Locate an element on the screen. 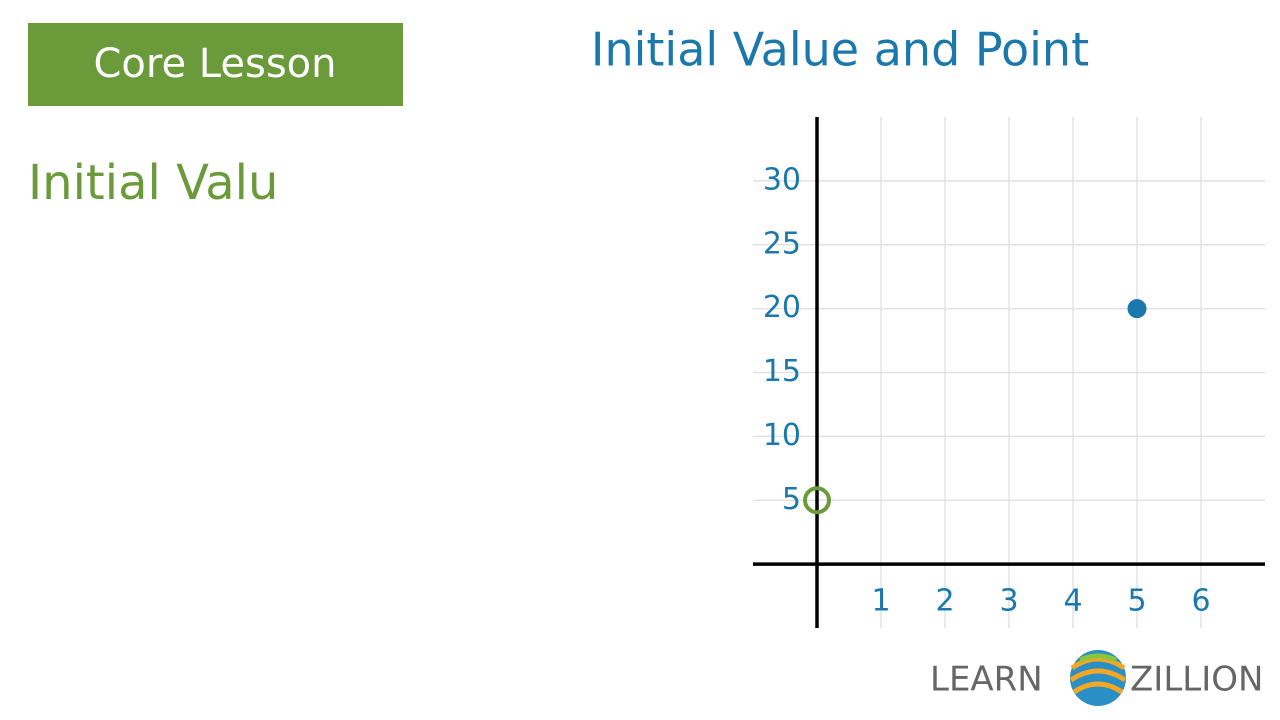  logo: LEARN ZILLION is located at coordinates (1096, 678).